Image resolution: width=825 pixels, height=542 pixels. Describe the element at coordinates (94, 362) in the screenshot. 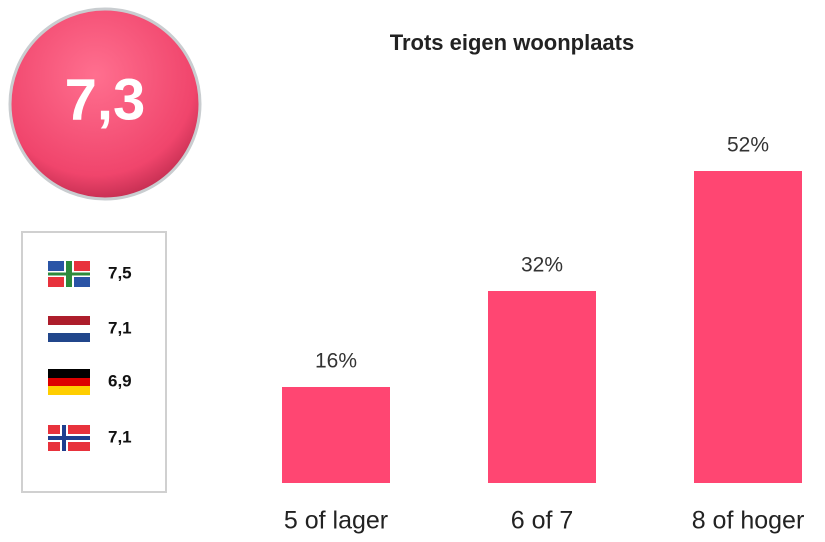

I see `comparison-box` at that location.